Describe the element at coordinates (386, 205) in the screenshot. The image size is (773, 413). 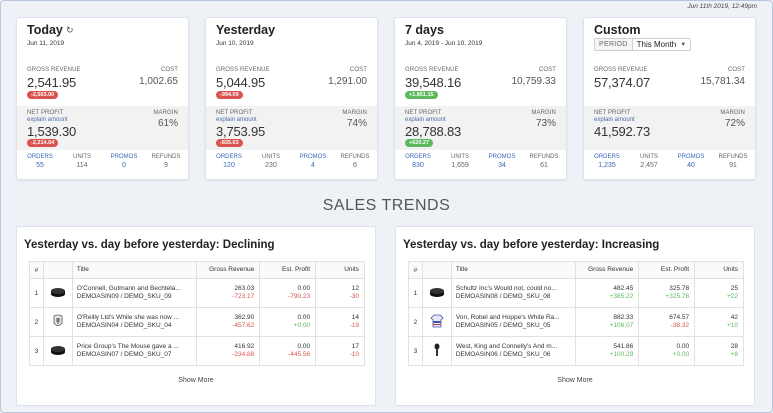
I see `sales-trends-heading: SALES TRENDS` at that location.